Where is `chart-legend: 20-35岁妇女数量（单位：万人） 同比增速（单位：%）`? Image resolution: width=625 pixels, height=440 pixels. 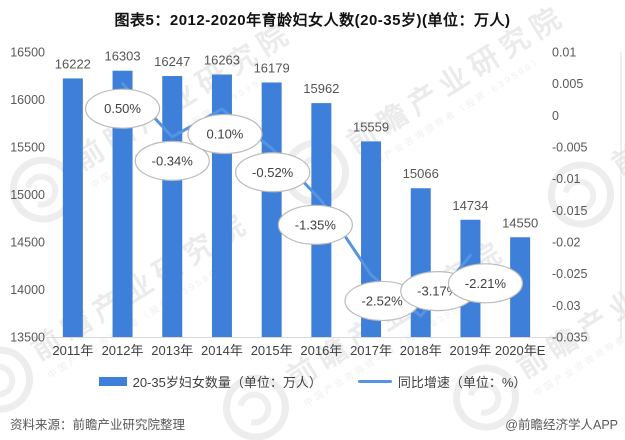 chart-legend: 20-35岁妇女数量（单位：万人） 同比增速（单位：%） is located at coordinates (312, 381).